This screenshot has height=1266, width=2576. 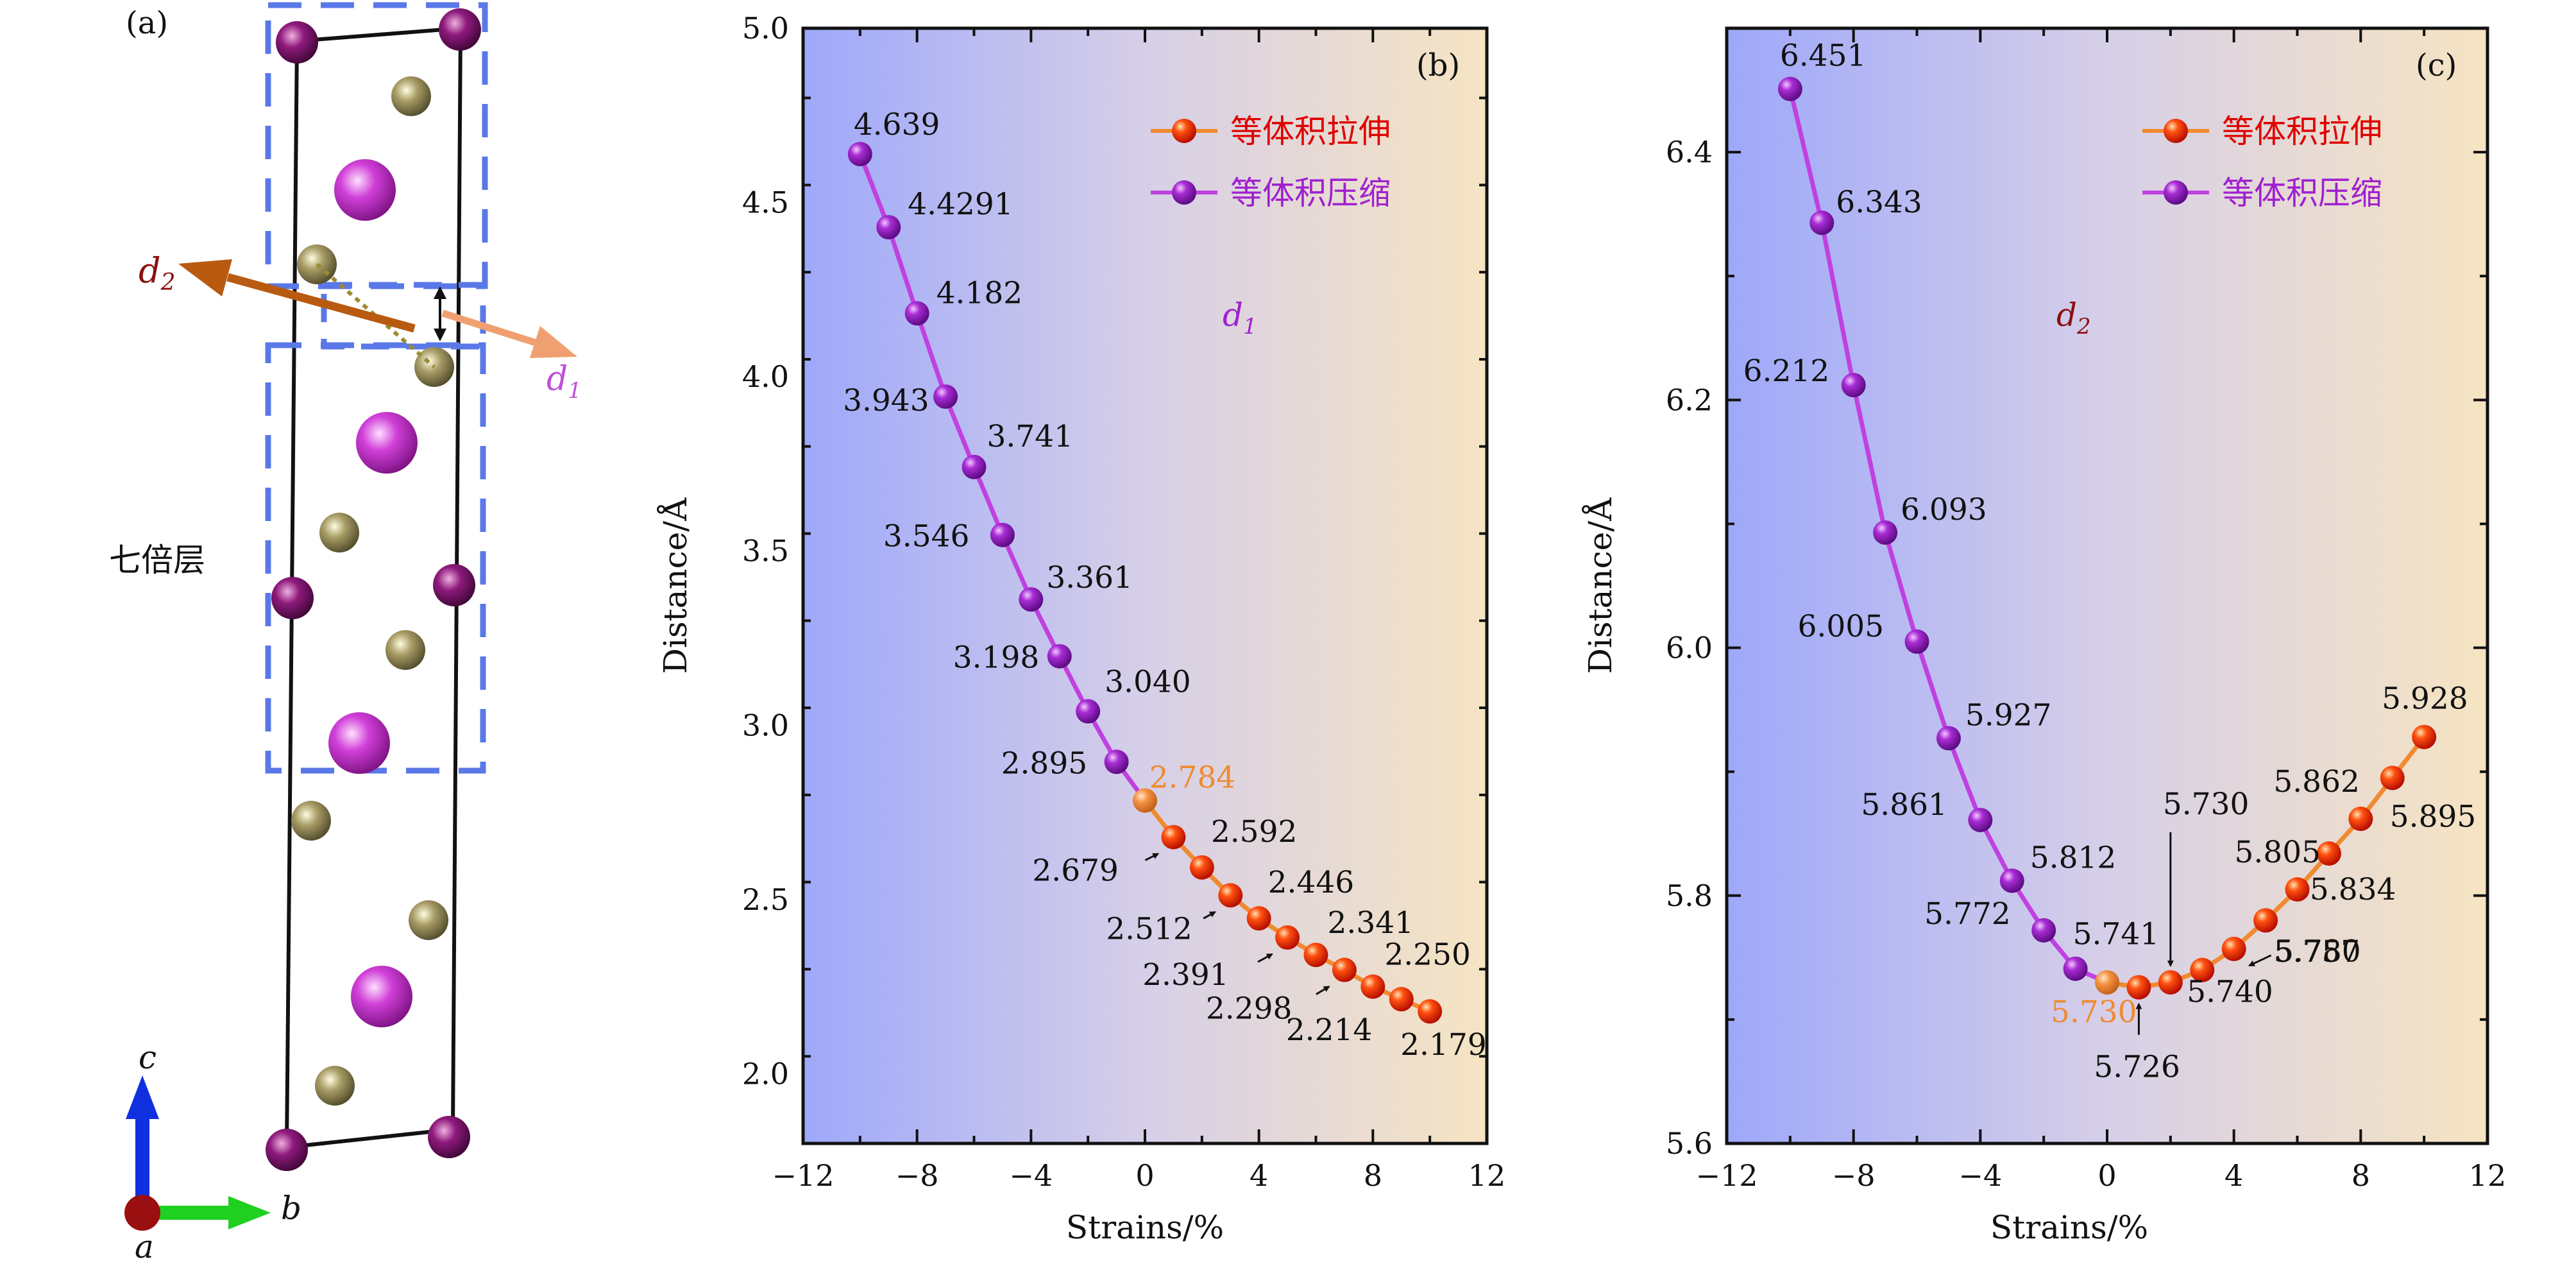 What do you see at coordinates (2094, 1012) in the screenshot?
I see `point-label-origin: 5.730` at bounding box center [2094, 1012].